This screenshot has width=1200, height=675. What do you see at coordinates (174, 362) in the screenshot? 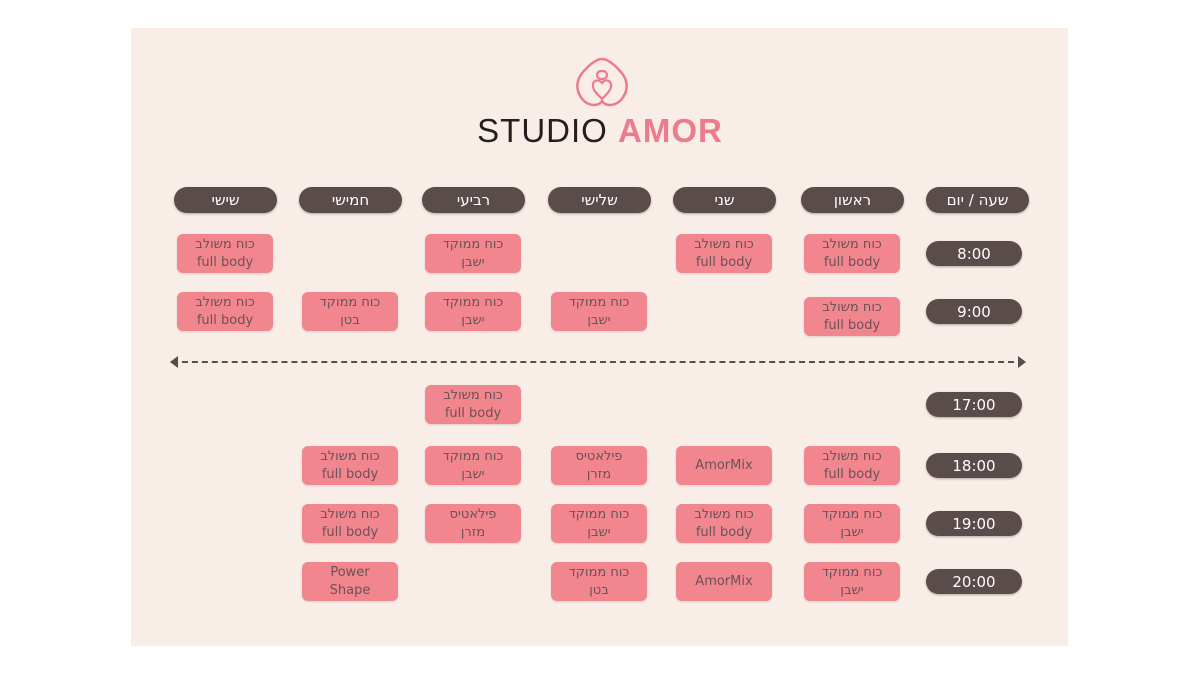
I see `arrow-left-icon` at bounding box center [174, 362].